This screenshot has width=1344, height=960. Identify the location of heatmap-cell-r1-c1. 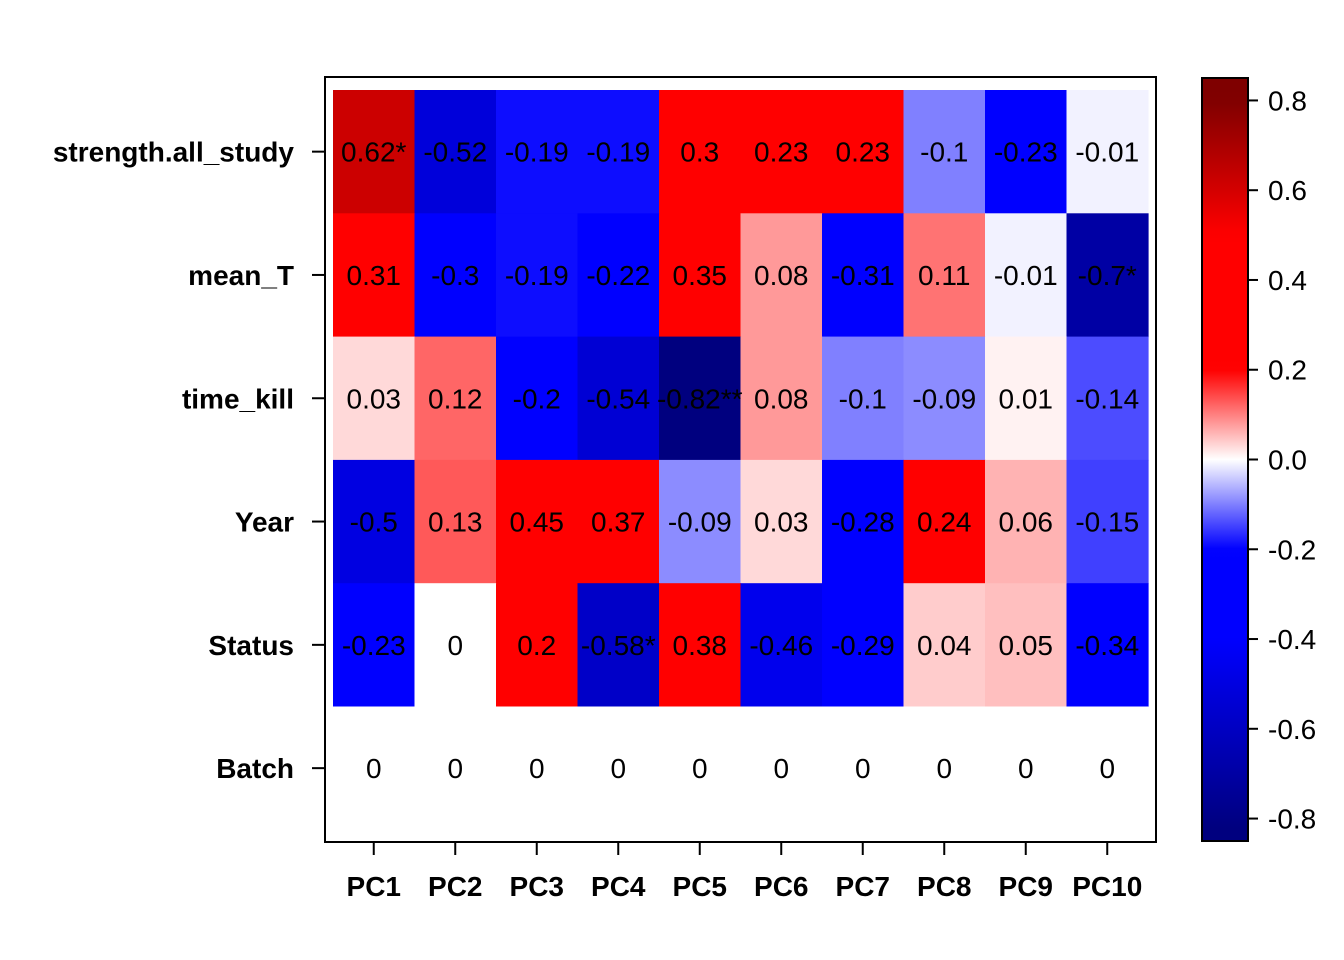
(455, 275).